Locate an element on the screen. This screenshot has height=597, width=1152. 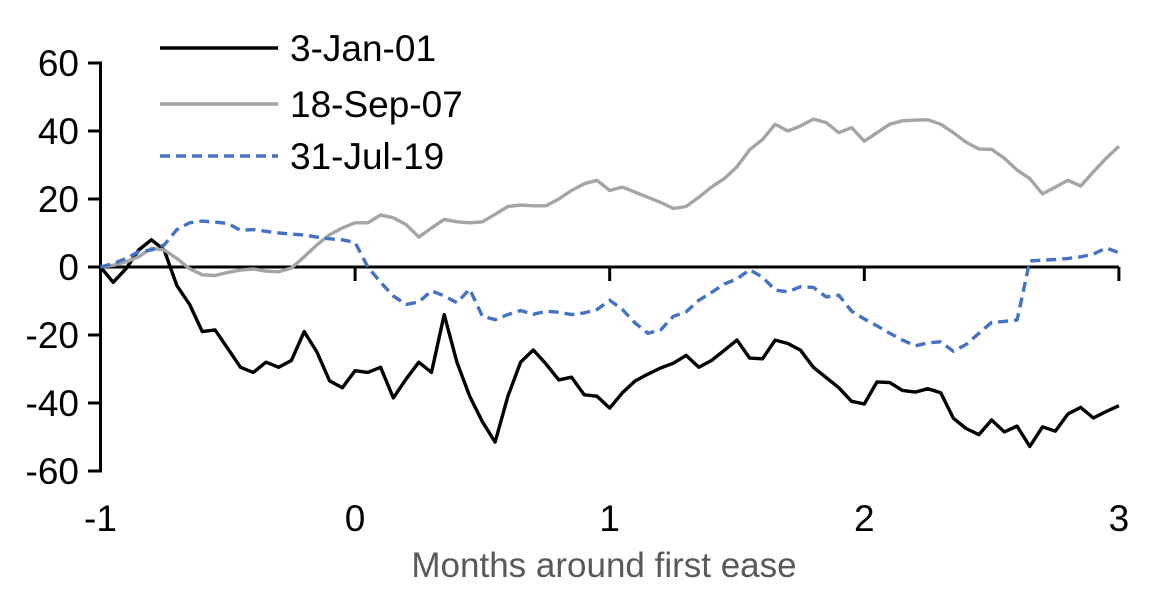
y-tick-label-40: 40 is located at coordinates (58, 131).